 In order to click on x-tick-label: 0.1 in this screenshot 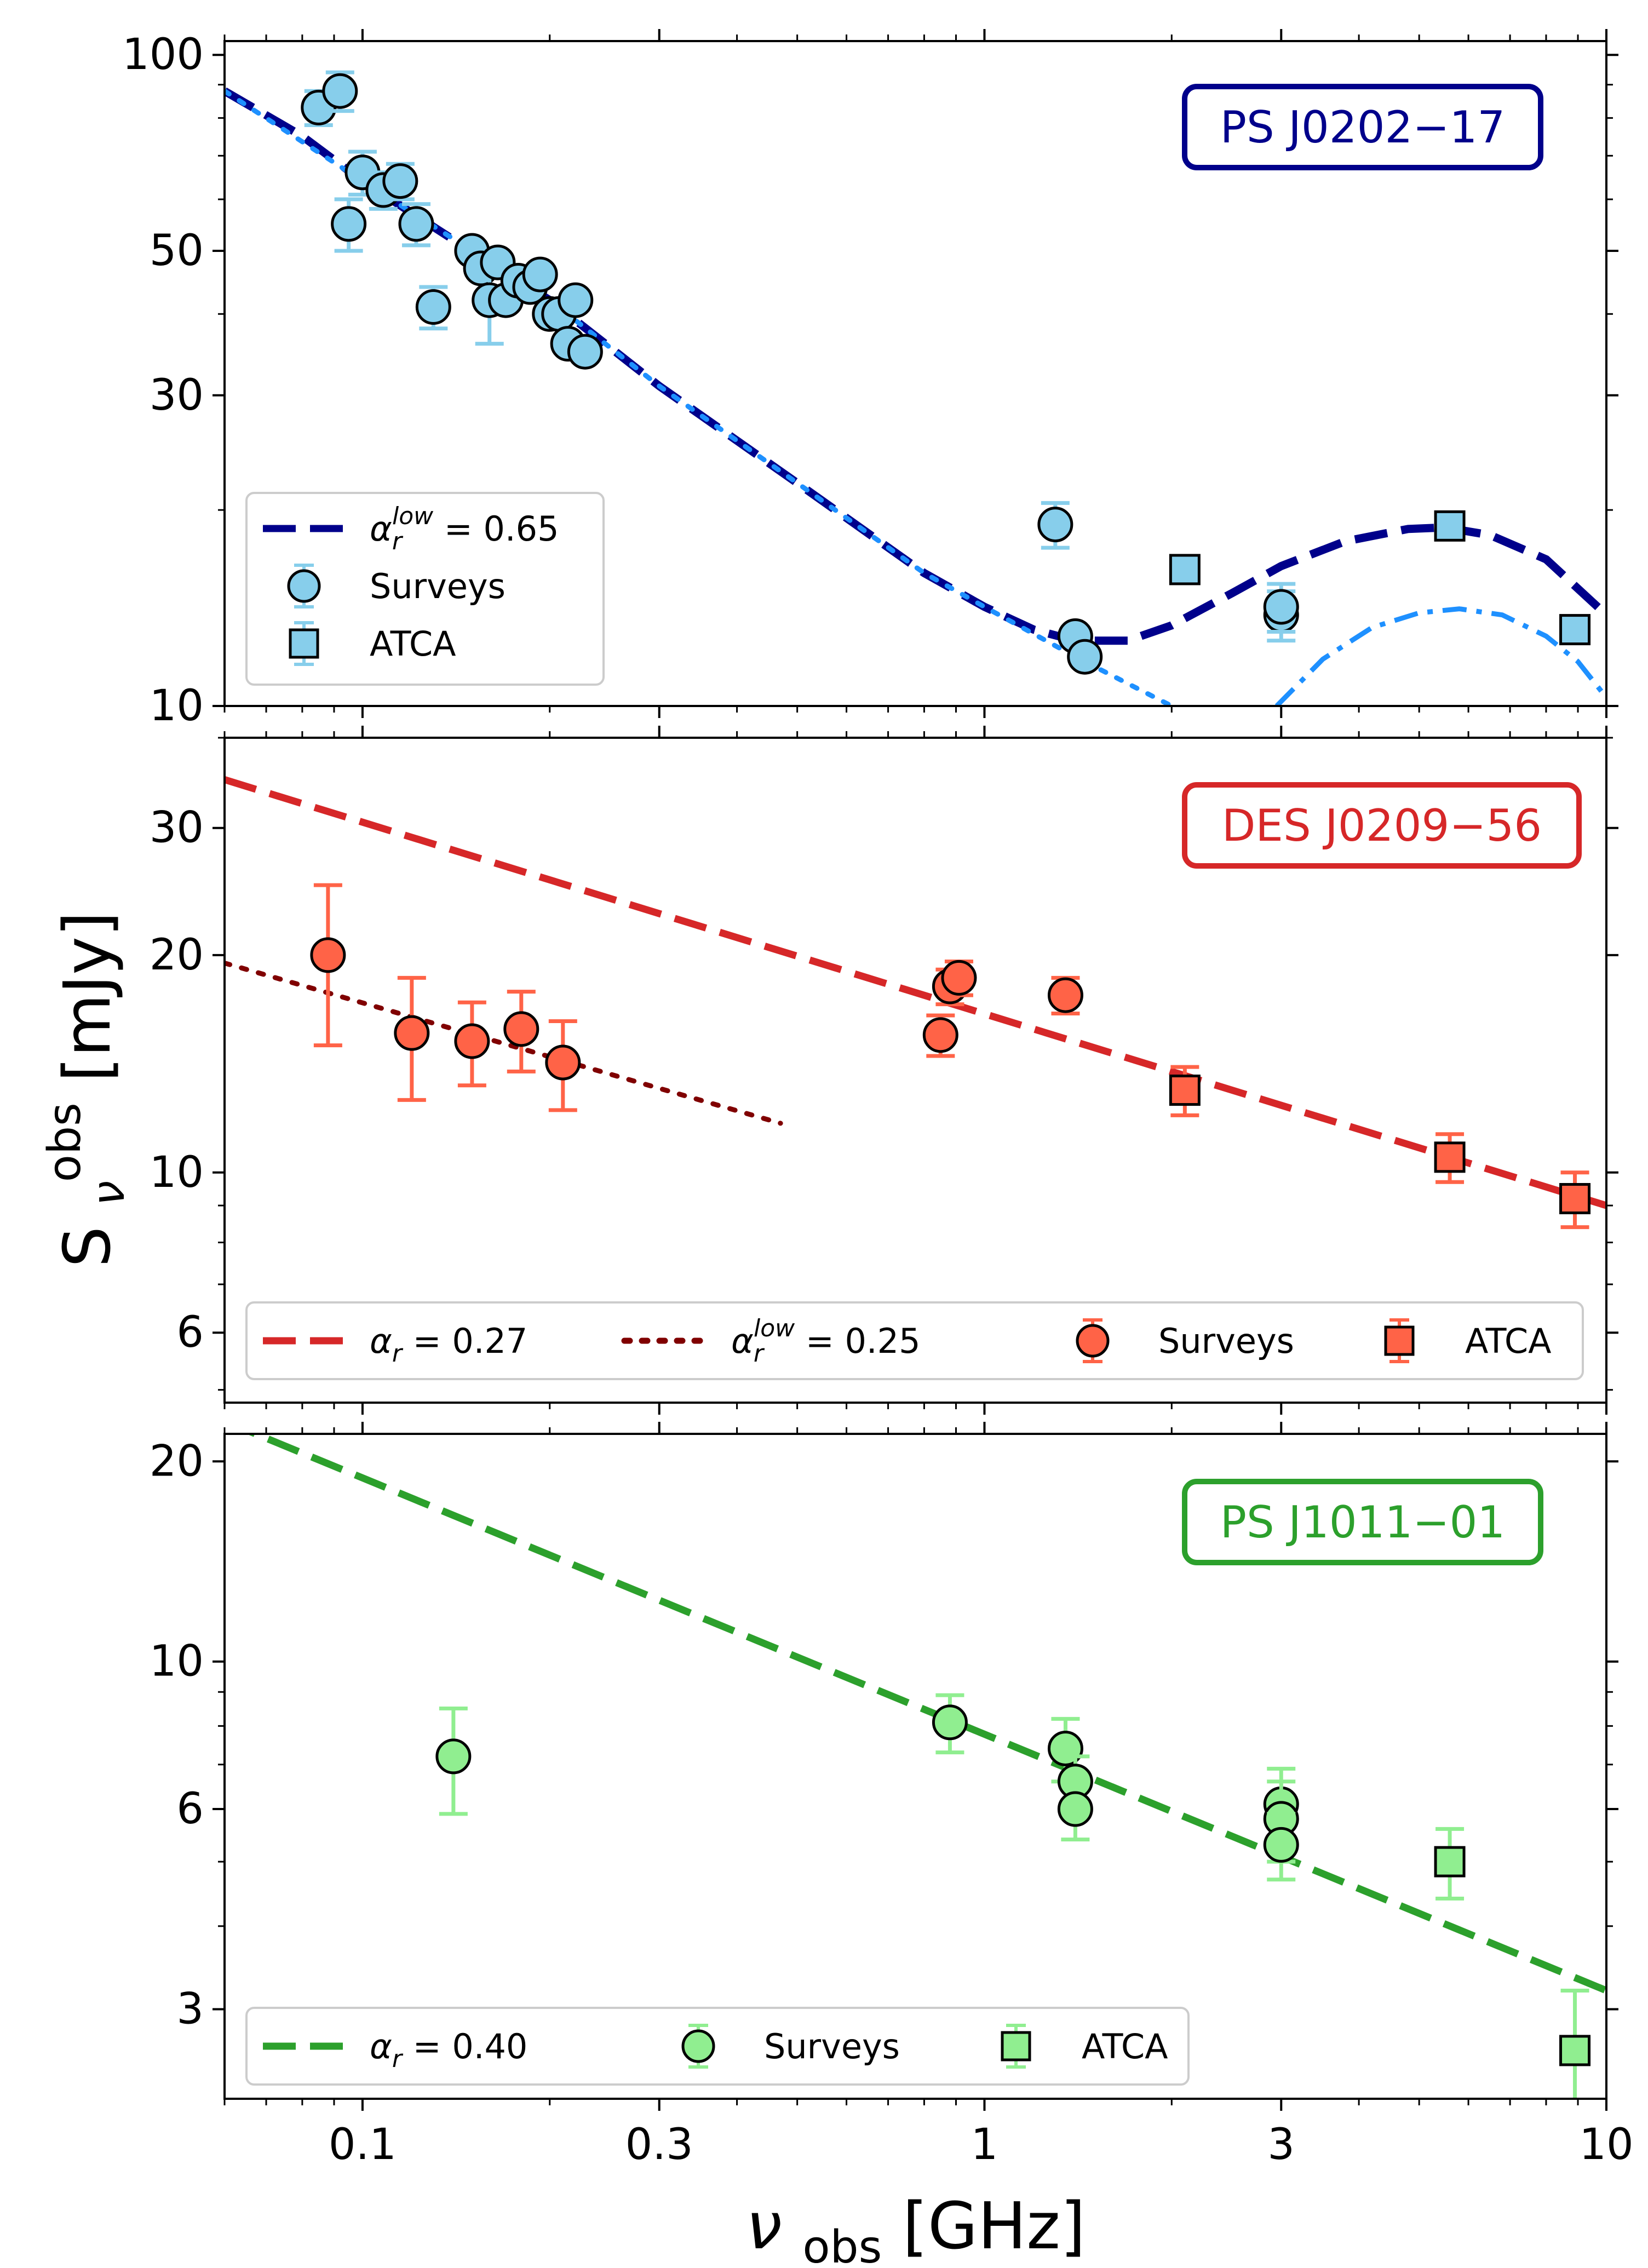, I will do `click(363, 2145)`.